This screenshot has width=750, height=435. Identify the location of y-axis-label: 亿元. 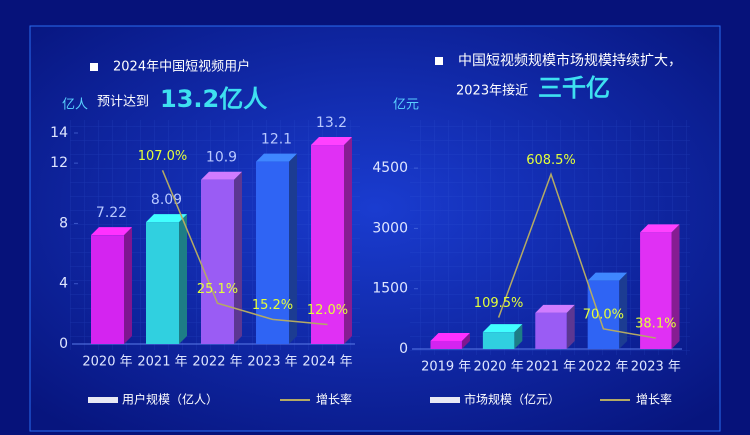
(406, 105).